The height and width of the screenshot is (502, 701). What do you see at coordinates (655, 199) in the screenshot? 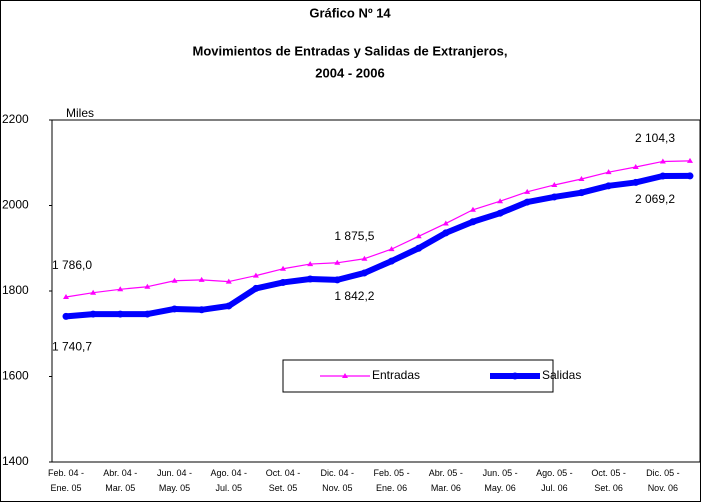
I see `data-label: 2 069,2` at bounding box center [655, 199].